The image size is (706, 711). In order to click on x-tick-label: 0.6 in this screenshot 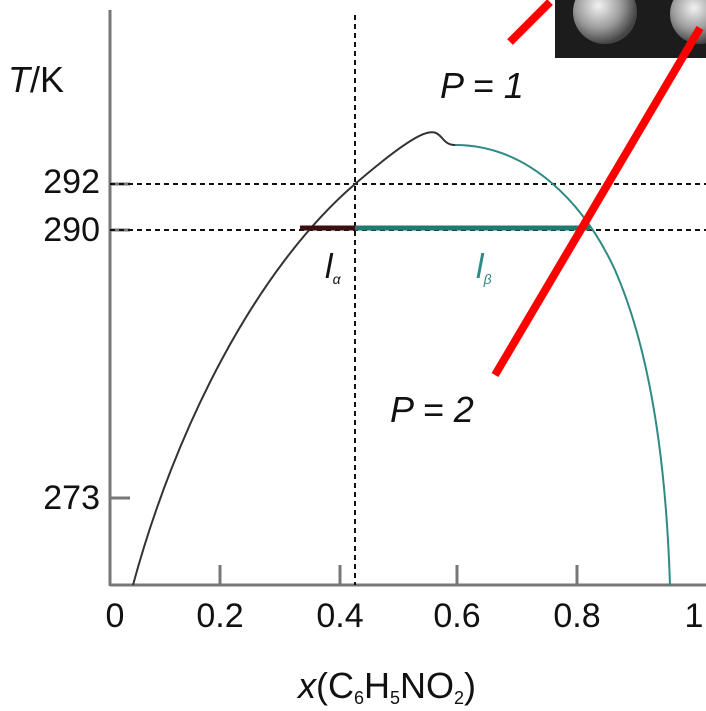, I will do `click(456, 616)`.